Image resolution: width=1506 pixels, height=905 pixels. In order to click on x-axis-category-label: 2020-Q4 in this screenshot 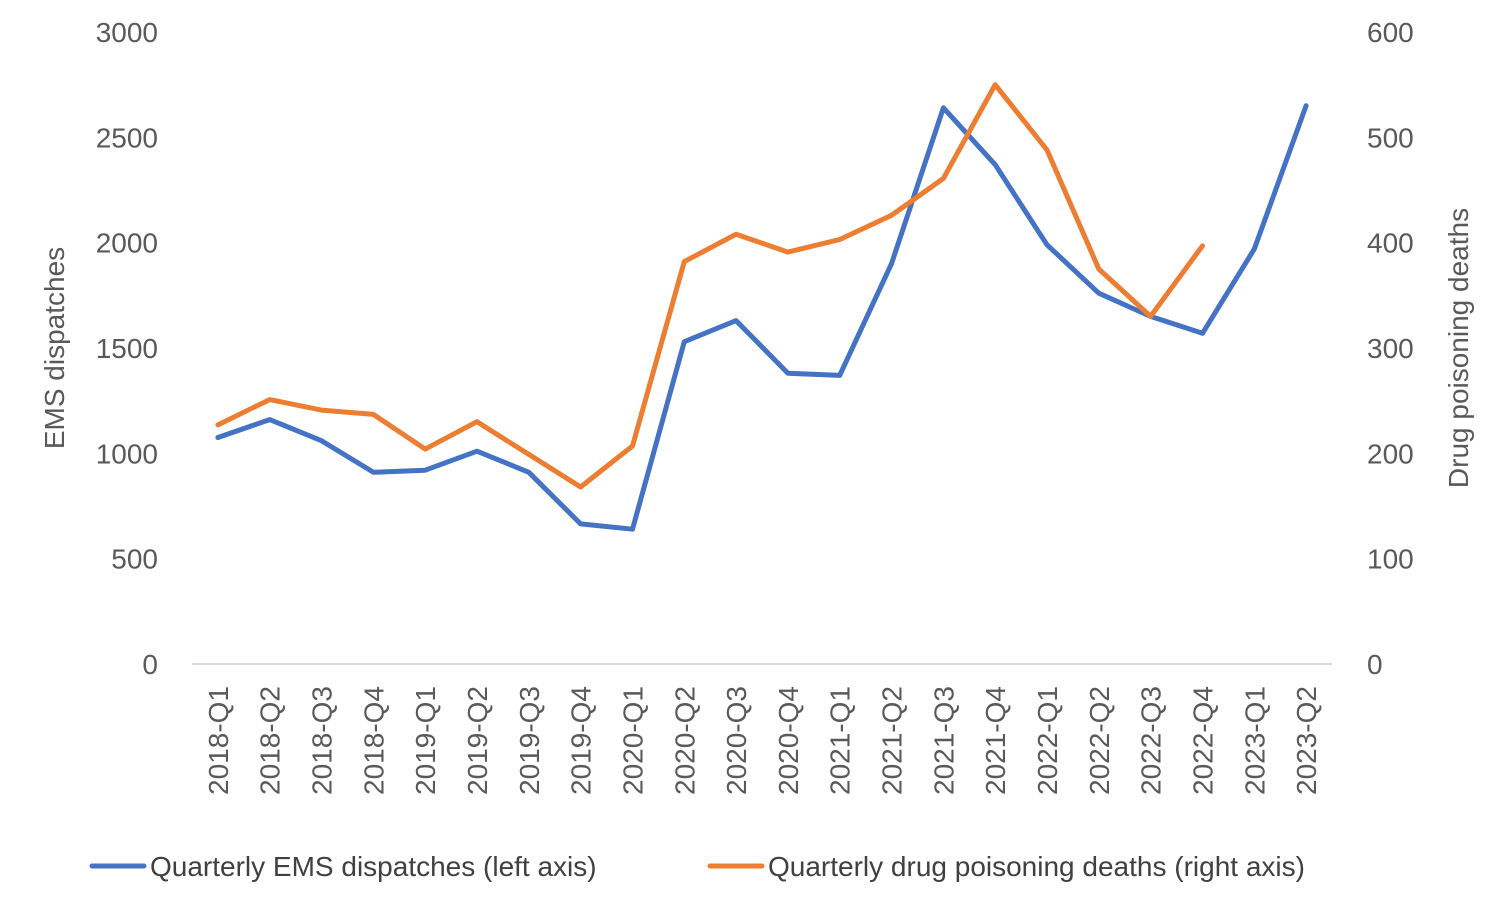, I will do `click(788, 740)`.